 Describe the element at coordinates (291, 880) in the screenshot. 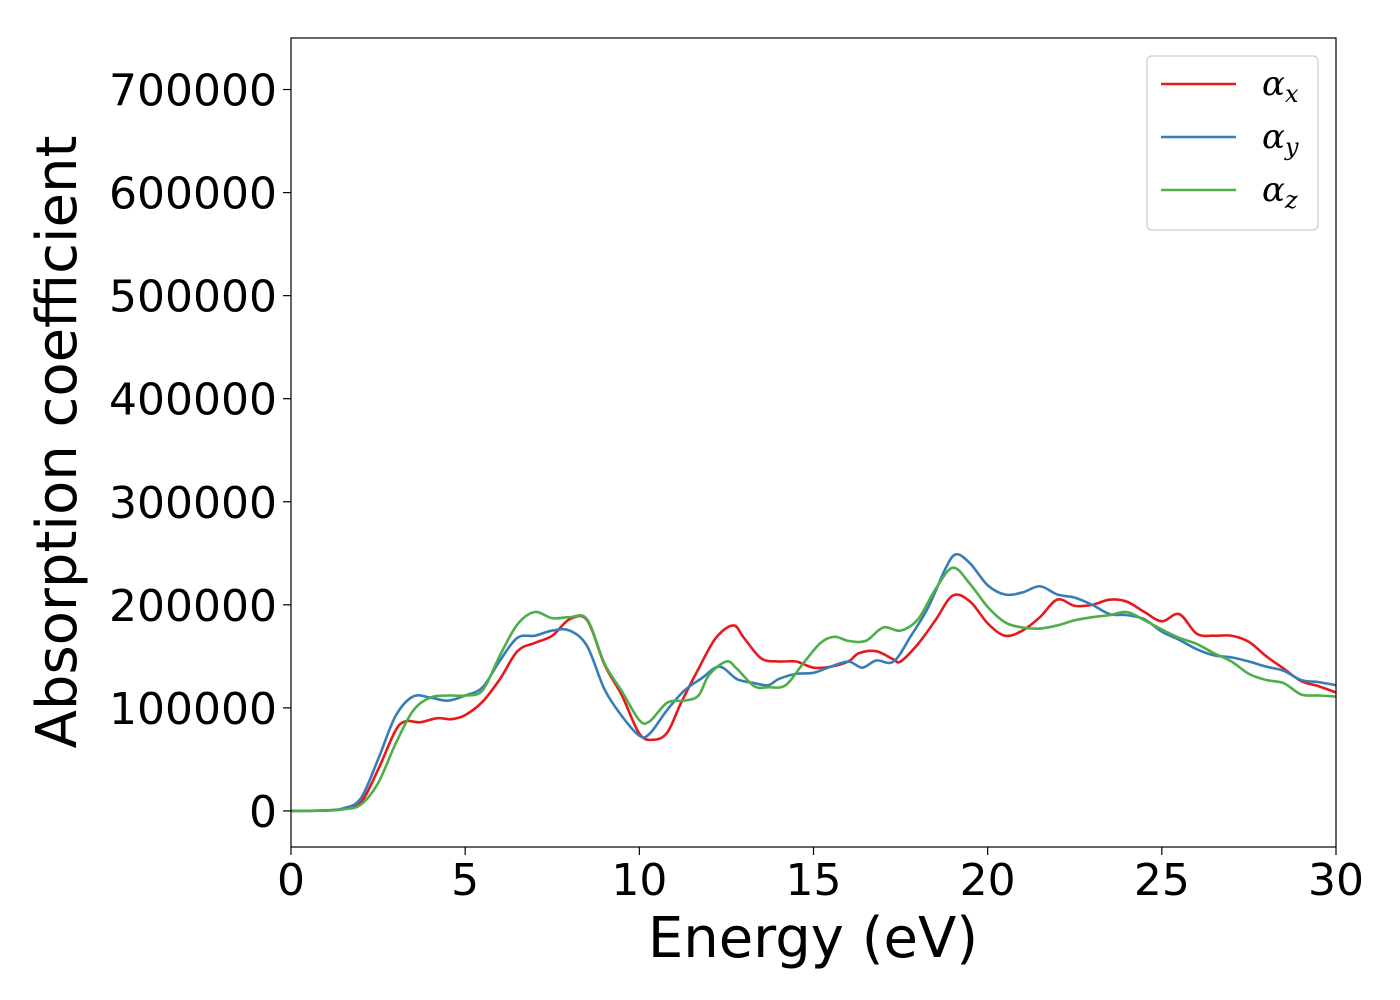

I see `x-tick-label: 0` at that location.